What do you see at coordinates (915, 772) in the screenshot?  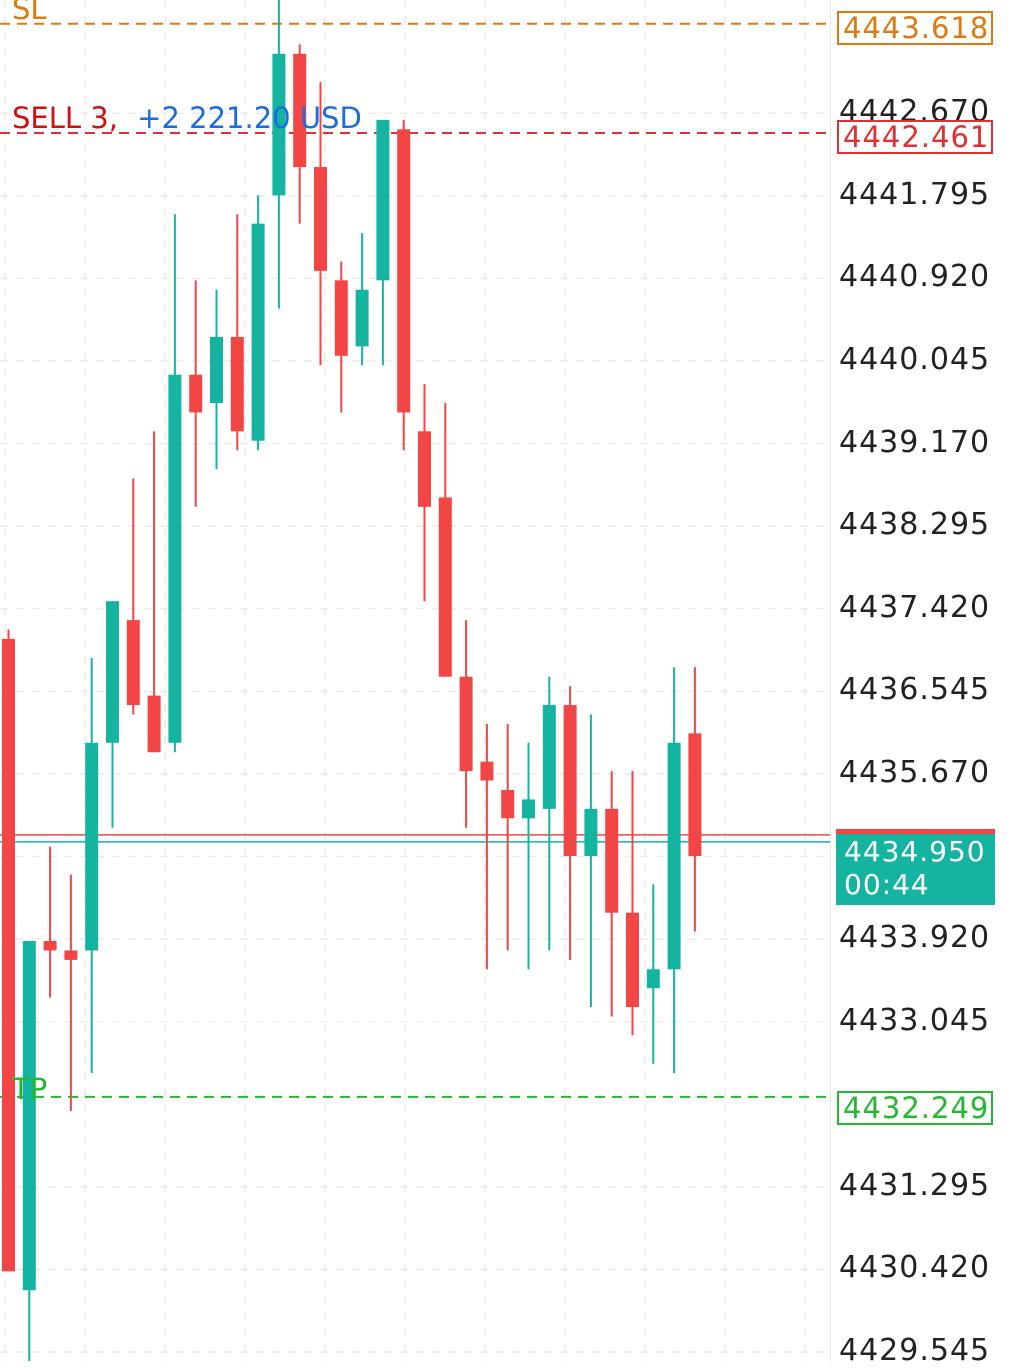 I see `price-tick-label: 4435.670` at bounding box center [915, 772].